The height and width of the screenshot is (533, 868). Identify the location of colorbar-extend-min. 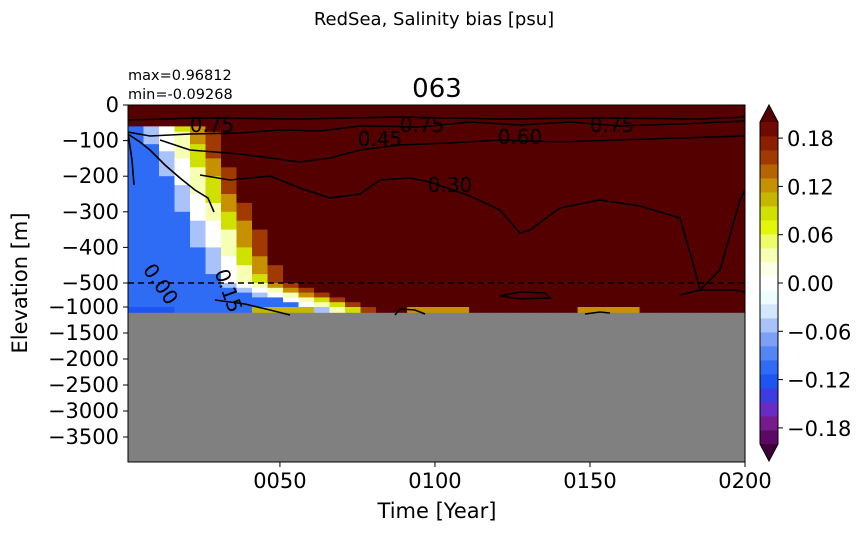
(769, 452).